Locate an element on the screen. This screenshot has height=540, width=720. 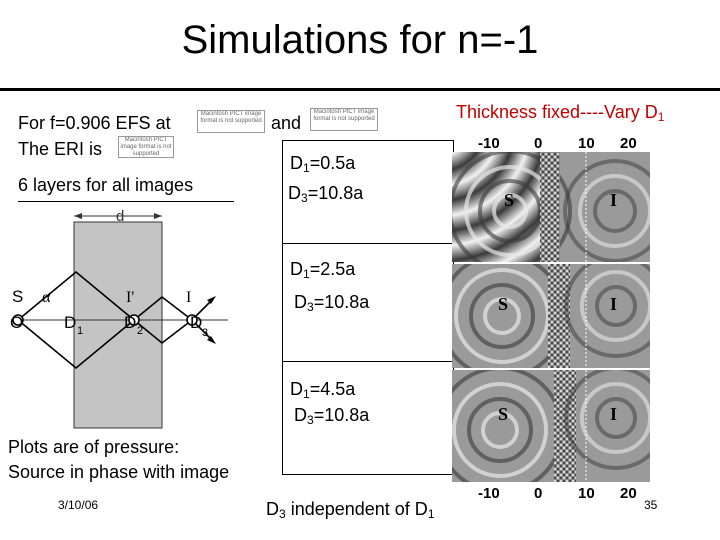
label-d1-sub: 1 is located at coordinates (80, 331).